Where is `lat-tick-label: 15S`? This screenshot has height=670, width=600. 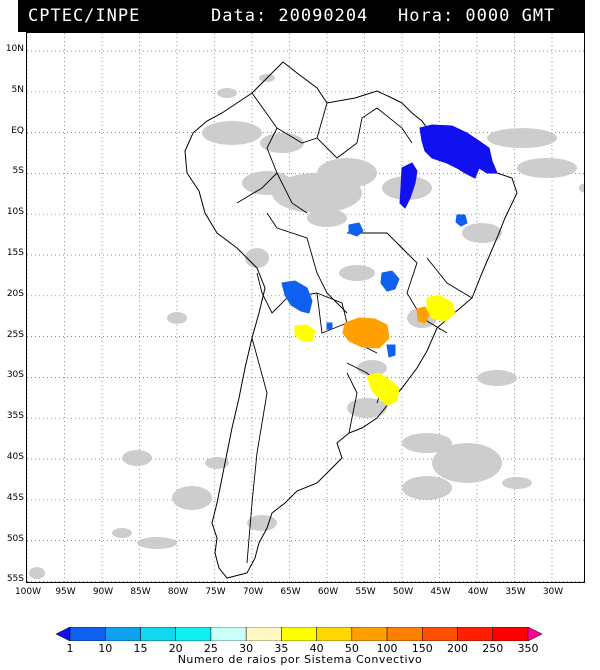
lat-tick-label: 15S is located at coordinates (15, 253).